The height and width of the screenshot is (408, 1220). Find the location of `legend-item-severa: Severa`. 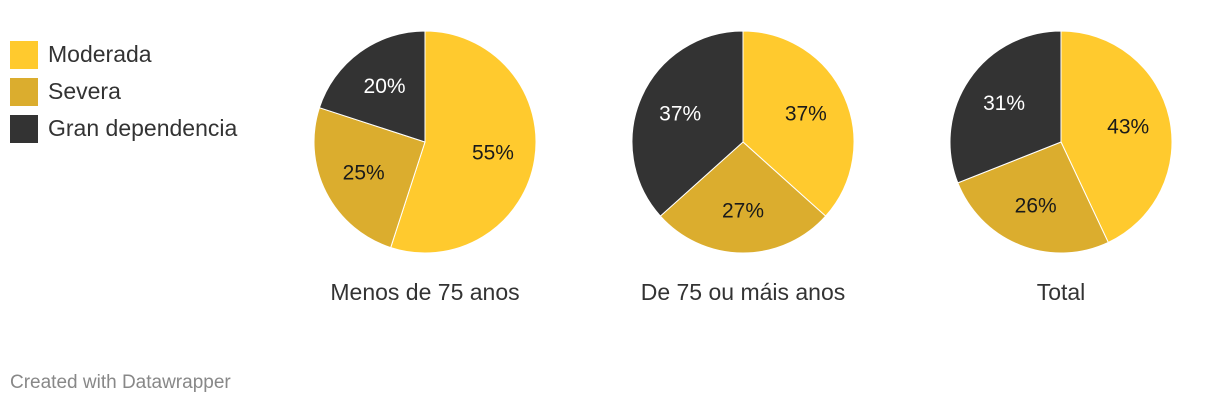

legend-item-severa: Severa is located at coordinates (123, 91).